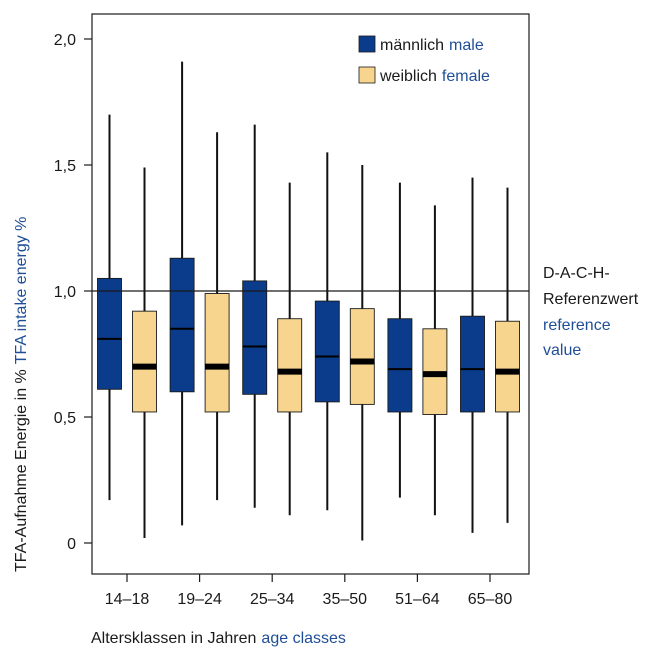 The image size is (668, 651). What do you see at coordinates (434, 76) in the screenshot?
I see `legend-label-female: weiblich female` at bounding box center [434, 76].